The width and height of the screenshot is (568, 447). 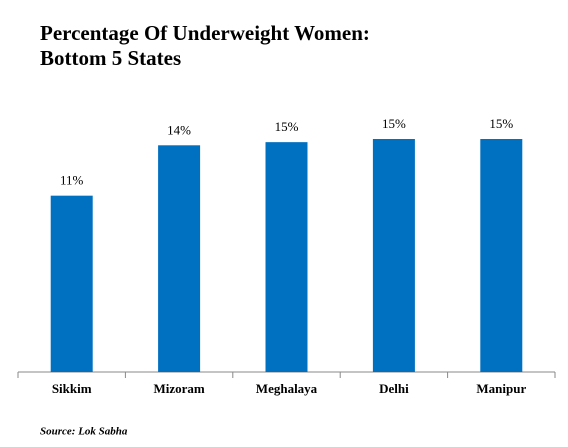 What do you see at coordinates (501, 388) in the screenshot?
I see `x-tick-label: Manipur` at bounding box center [501, 388].